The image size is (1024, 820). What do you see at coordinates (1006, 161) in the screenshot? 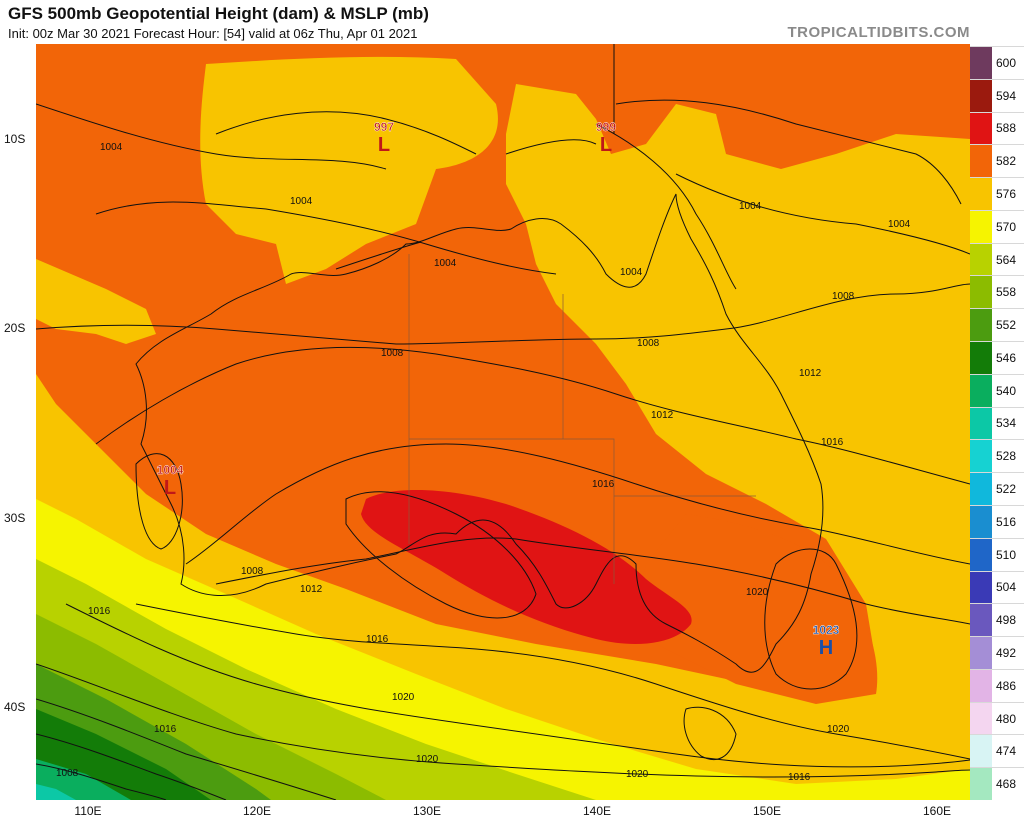
I see `legend-value: 582` at bounding box center [1006, 161].